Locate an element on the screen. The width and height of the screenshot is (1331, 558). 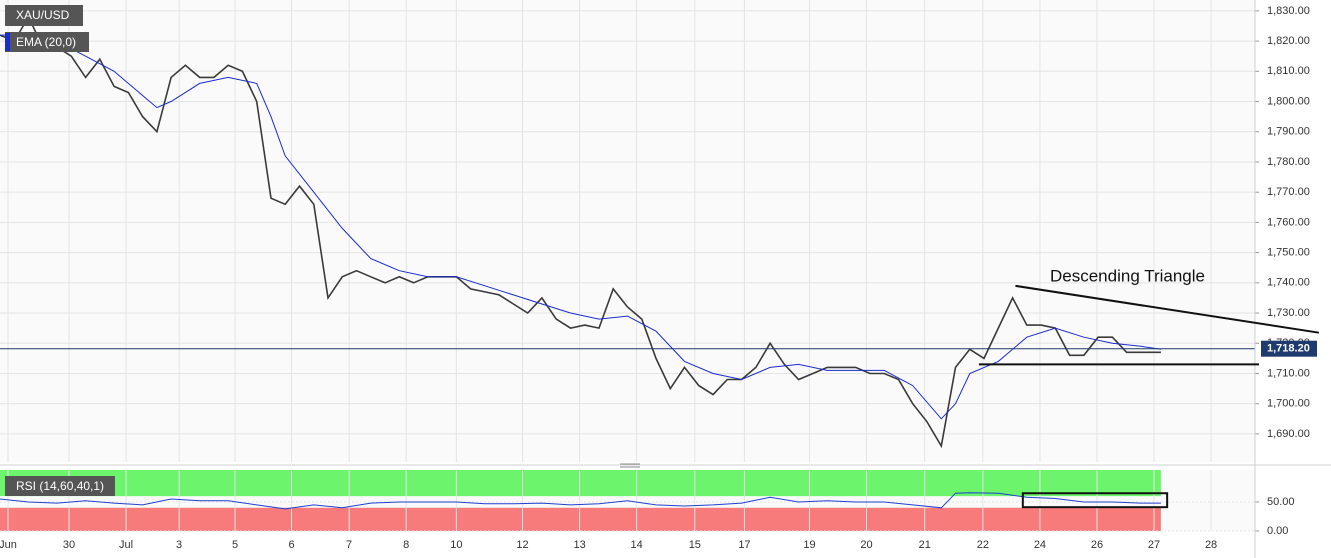
highlight-box is located at coordinates (1095, 500).